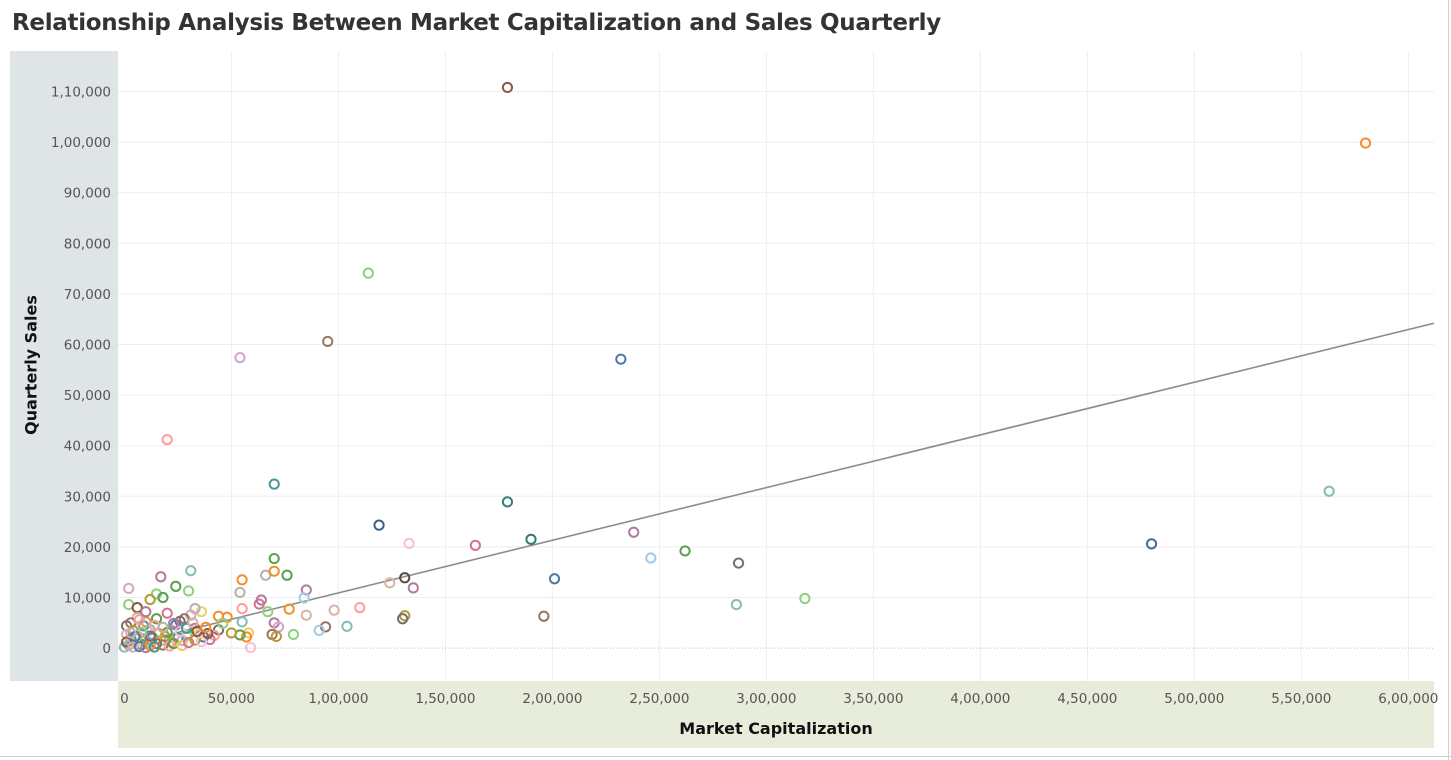 The image size is (1451, 760). What do you see at coordinates (873, 699) in the screenshot?
I see `x-tick-label: 3,50,000` at bounding box center [873, 699].